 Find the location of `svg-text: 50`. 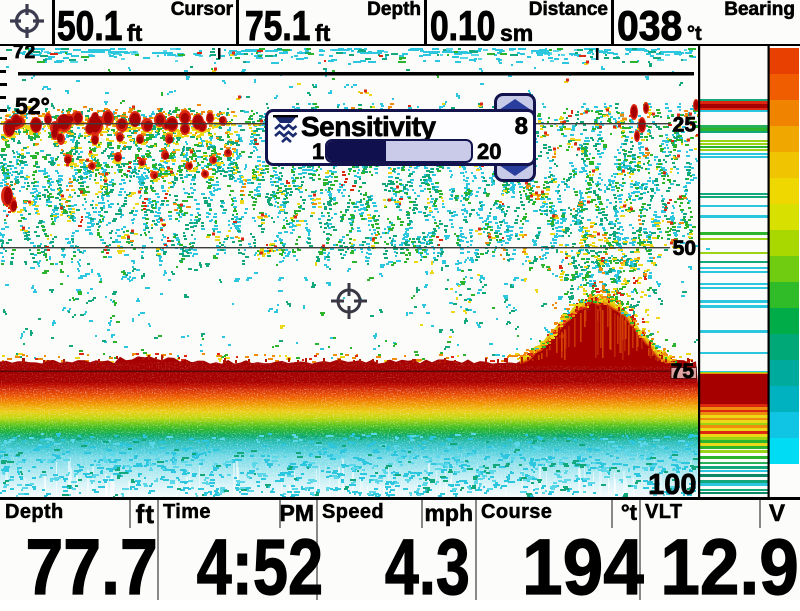

svg-text: 50 is located at coordinates (684, 248).